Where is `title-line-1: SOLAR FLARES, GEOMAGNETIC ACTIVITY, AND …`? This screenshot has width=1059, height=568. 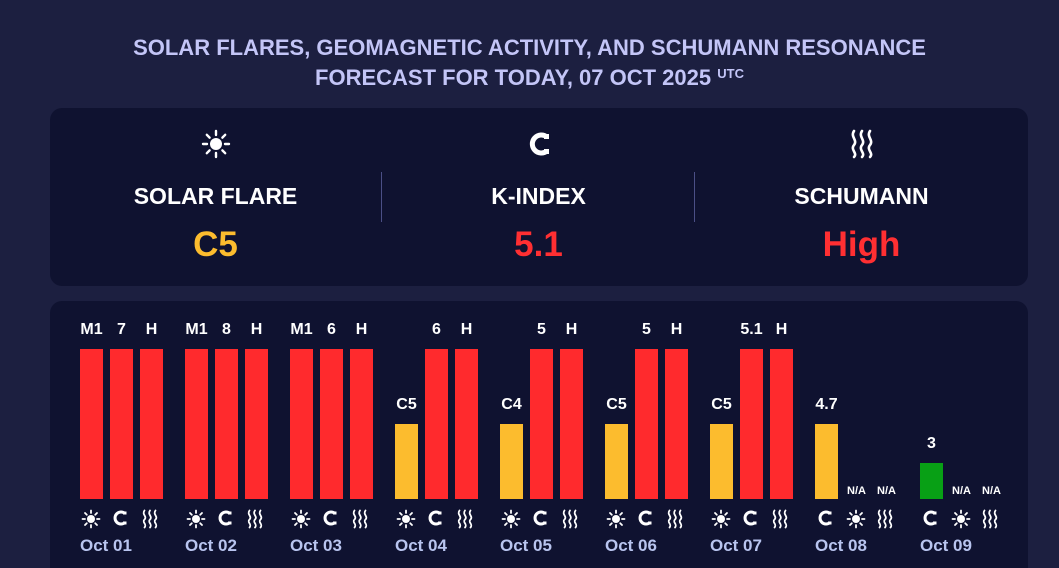
title-line-1: SOLAR FLARES, GEOMAGNETIC ACTIVITY, AND … is located at coordinates (529, 47).